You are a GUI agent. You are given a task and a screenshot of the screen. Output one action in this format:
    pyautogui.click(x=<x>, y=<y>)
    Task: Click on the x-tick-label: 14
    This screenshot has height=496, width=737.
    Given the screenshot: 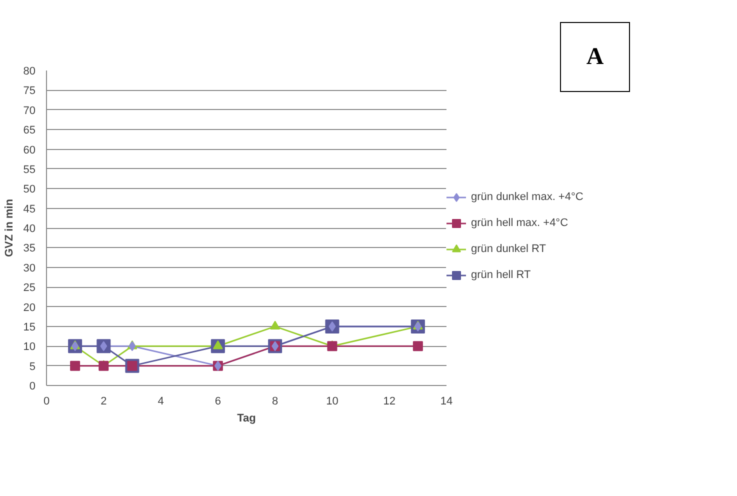 What is the action you would take?
    pyautogui.click(x=446, y=402)
    